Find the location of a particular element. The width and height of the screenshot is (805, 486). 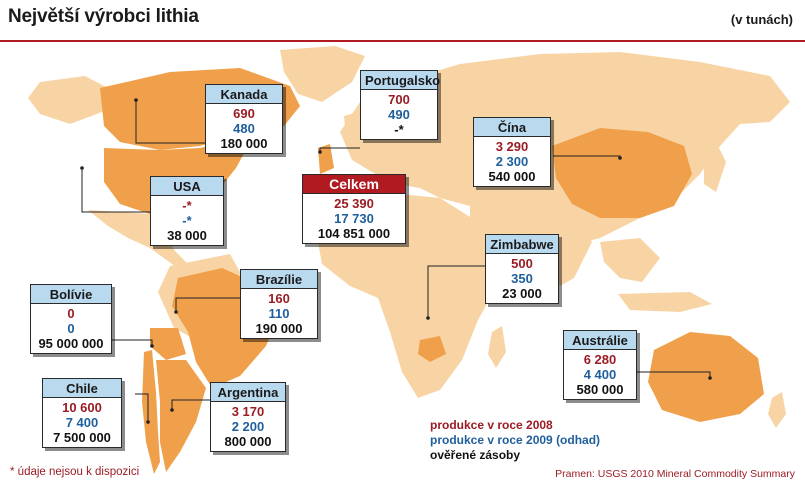

box-kanada: Kanada 690 480 180 000 is located at coordinates (244, 119).